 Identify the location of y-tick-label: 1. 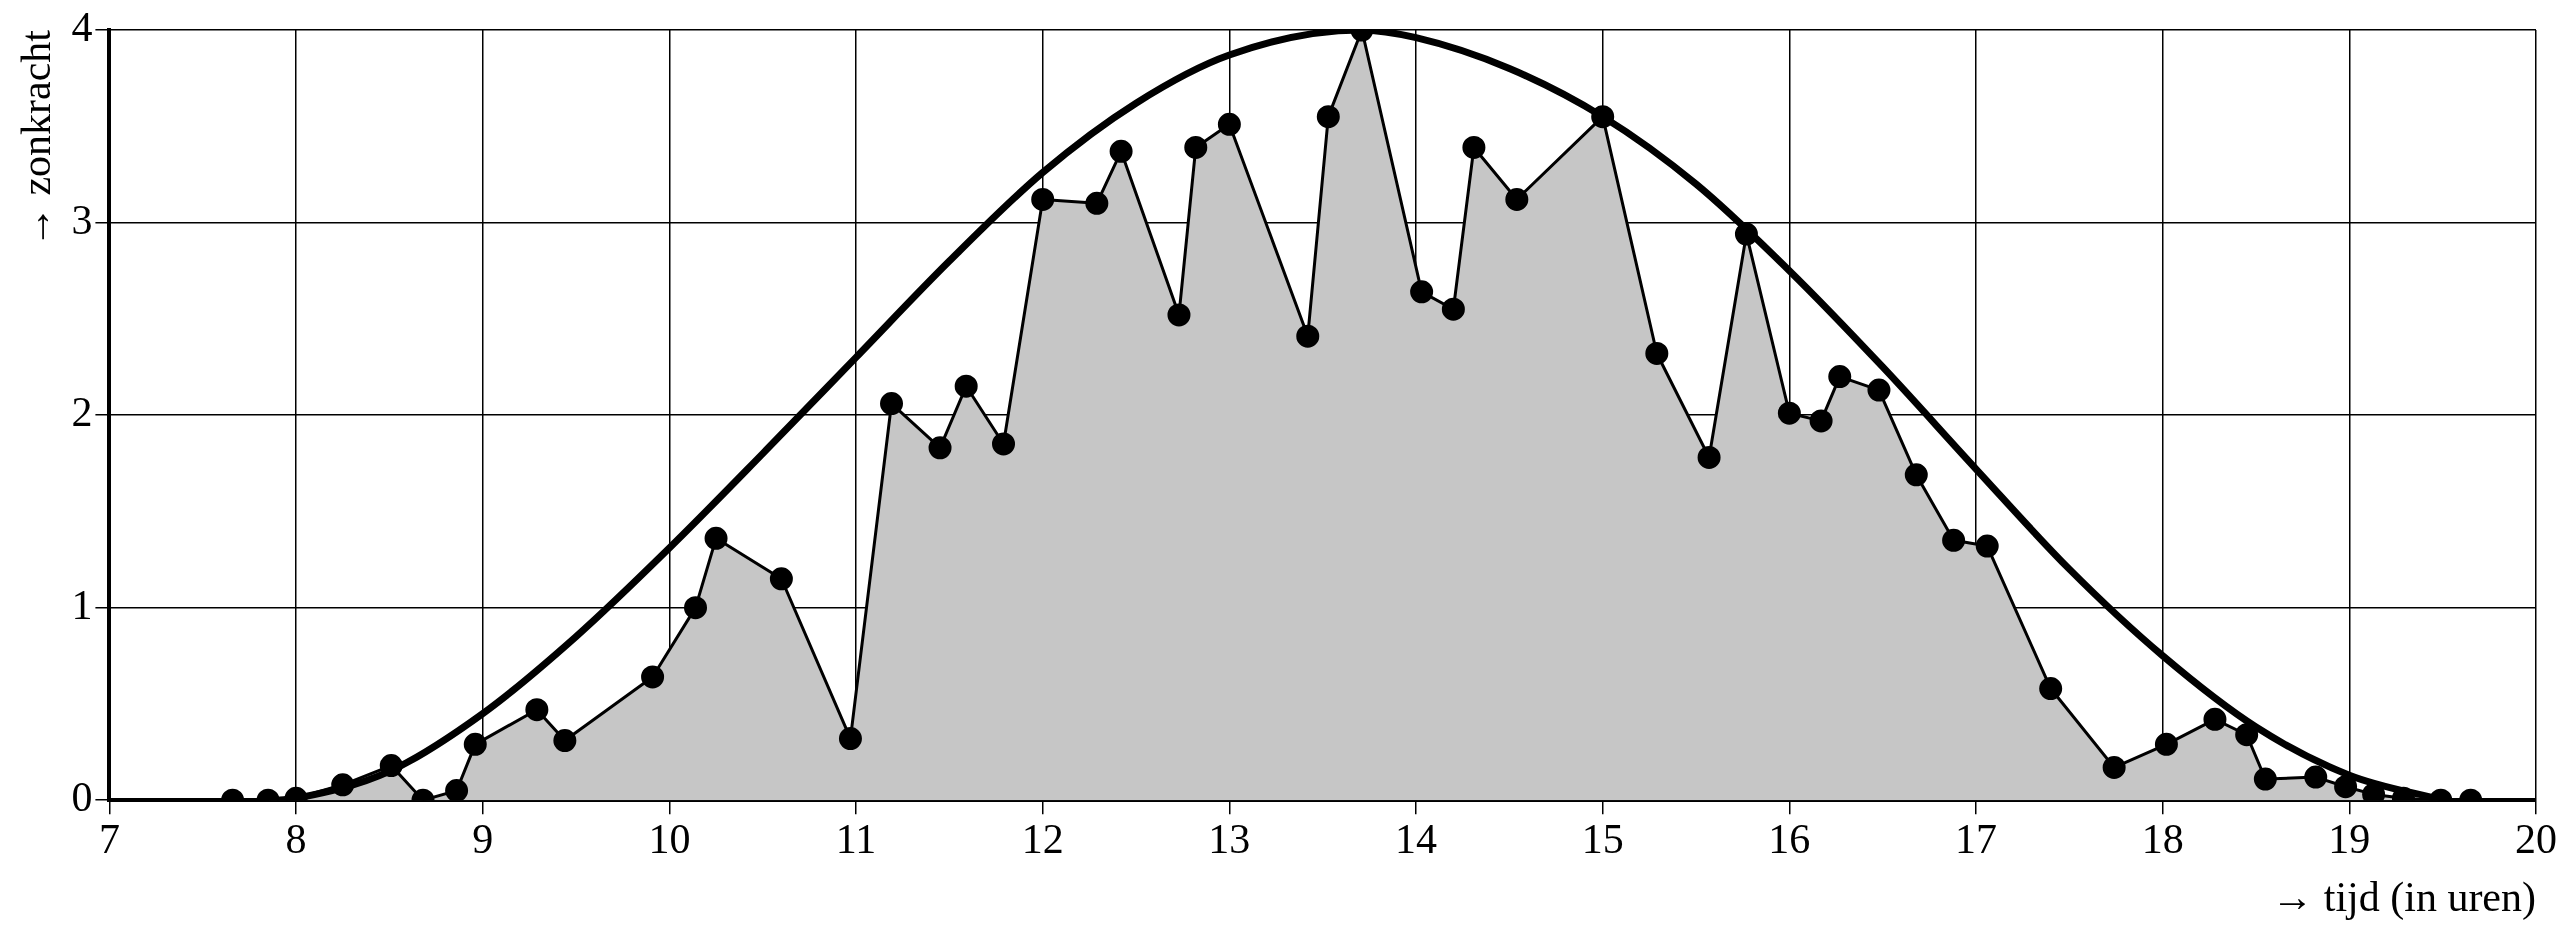
(82, 604).